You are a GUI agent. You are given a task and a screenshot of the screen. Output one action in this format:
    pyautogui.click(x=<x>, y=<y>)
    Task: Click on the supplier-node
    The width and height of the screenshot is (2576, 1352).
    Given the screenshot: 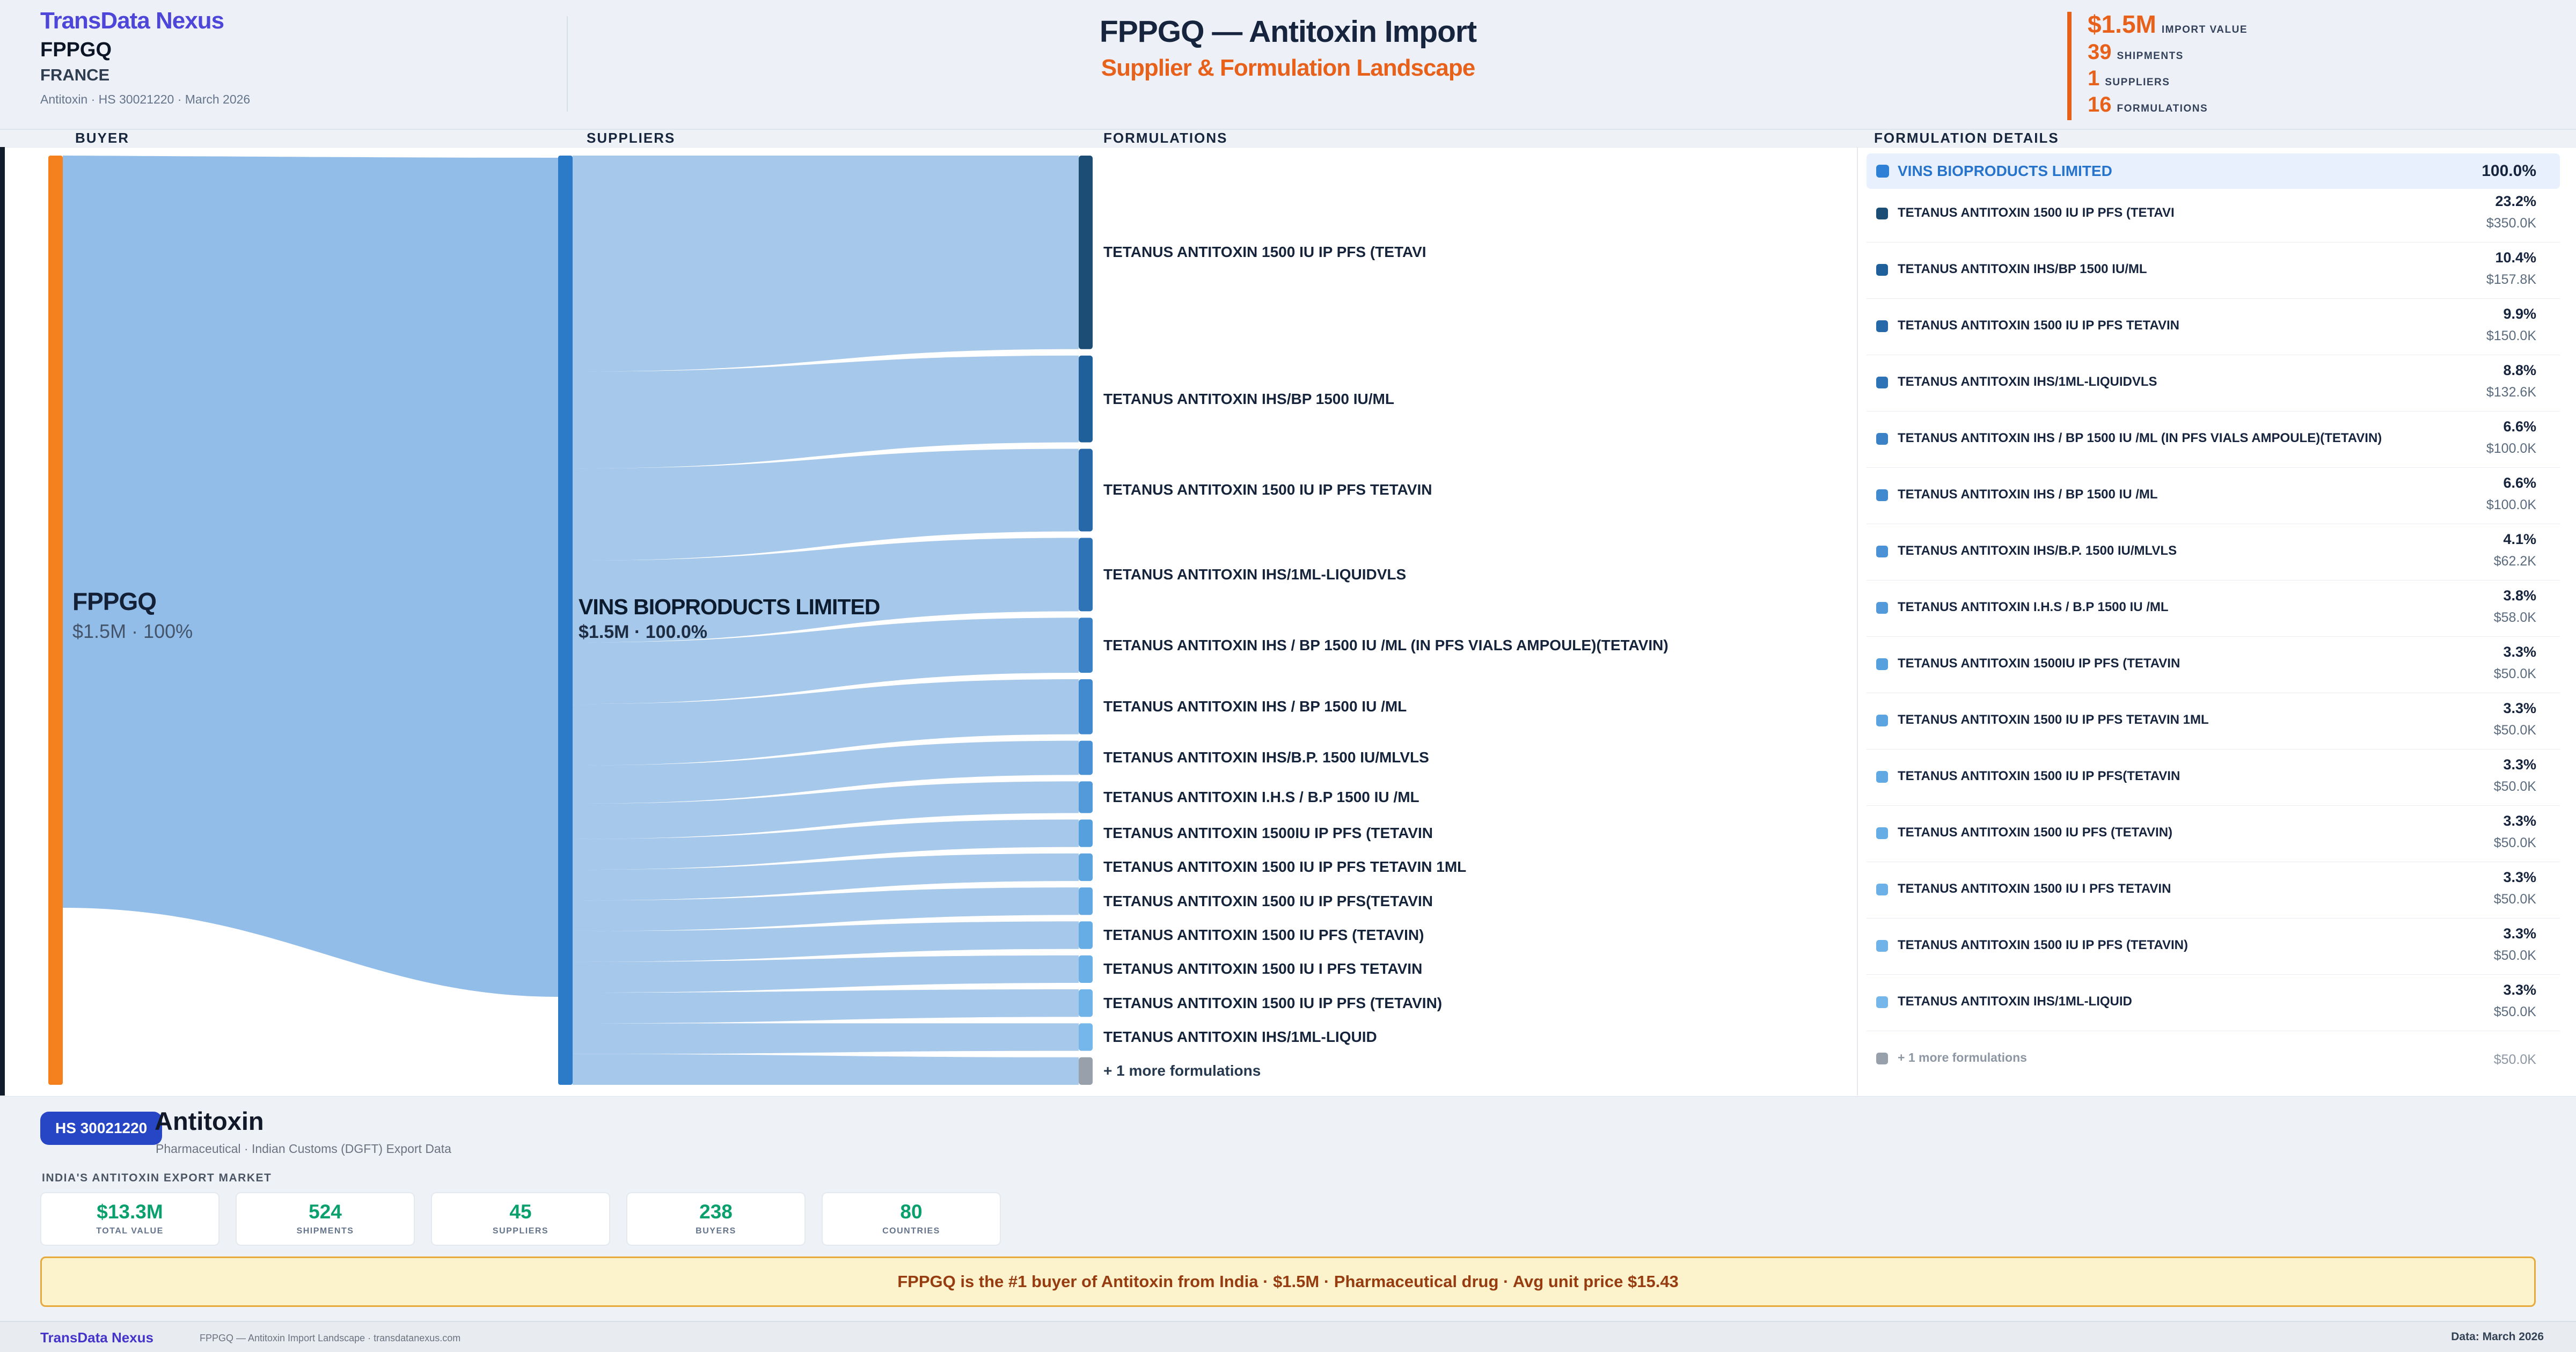 What is the action you would take?
    pyautogui.click(x=565, y=620)
    